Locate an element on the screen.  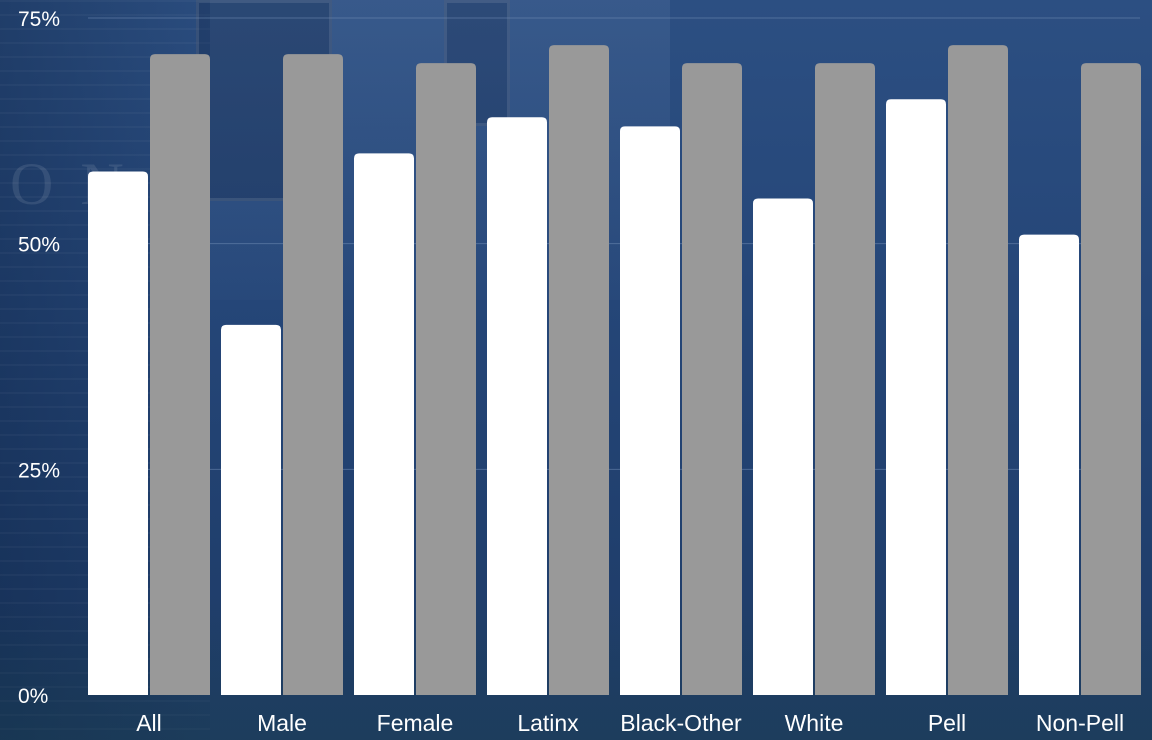
bar-series-2-pell is located at coordinates (978, 370).